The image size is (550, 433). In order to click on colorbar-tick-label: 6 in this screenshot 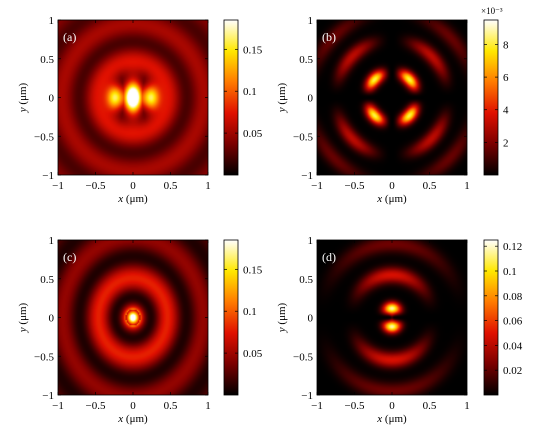, I will do `click(506, 78)`.